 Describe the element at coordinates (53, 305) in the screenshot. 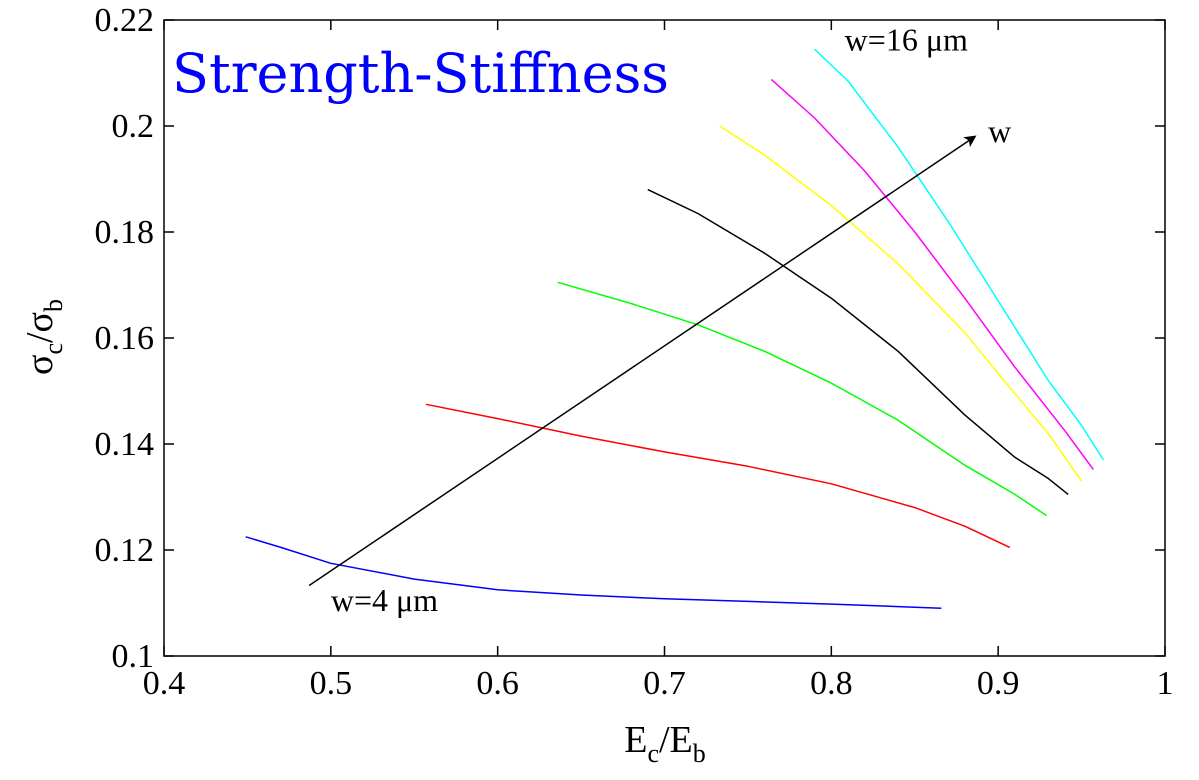

I see `y-label-sub2: b` at that location.